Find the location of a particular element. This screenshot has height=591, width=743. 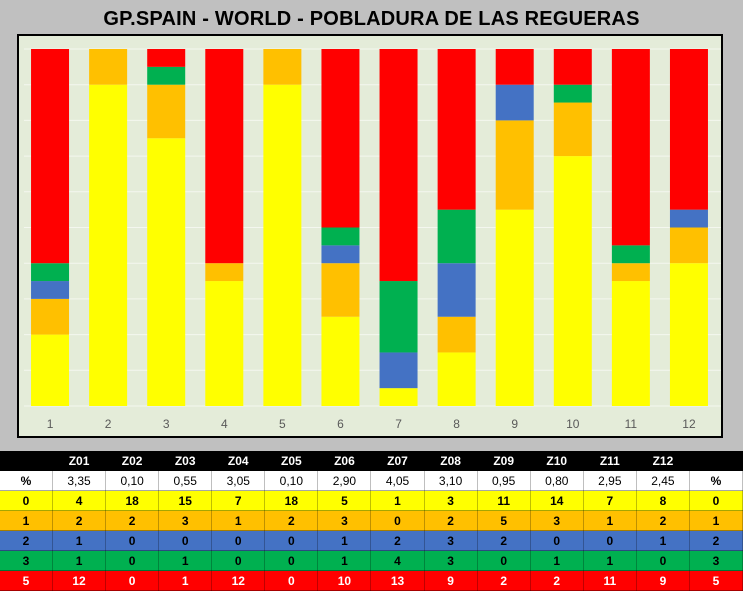

table-cell: Z05 is located at coordinates (291, 461).